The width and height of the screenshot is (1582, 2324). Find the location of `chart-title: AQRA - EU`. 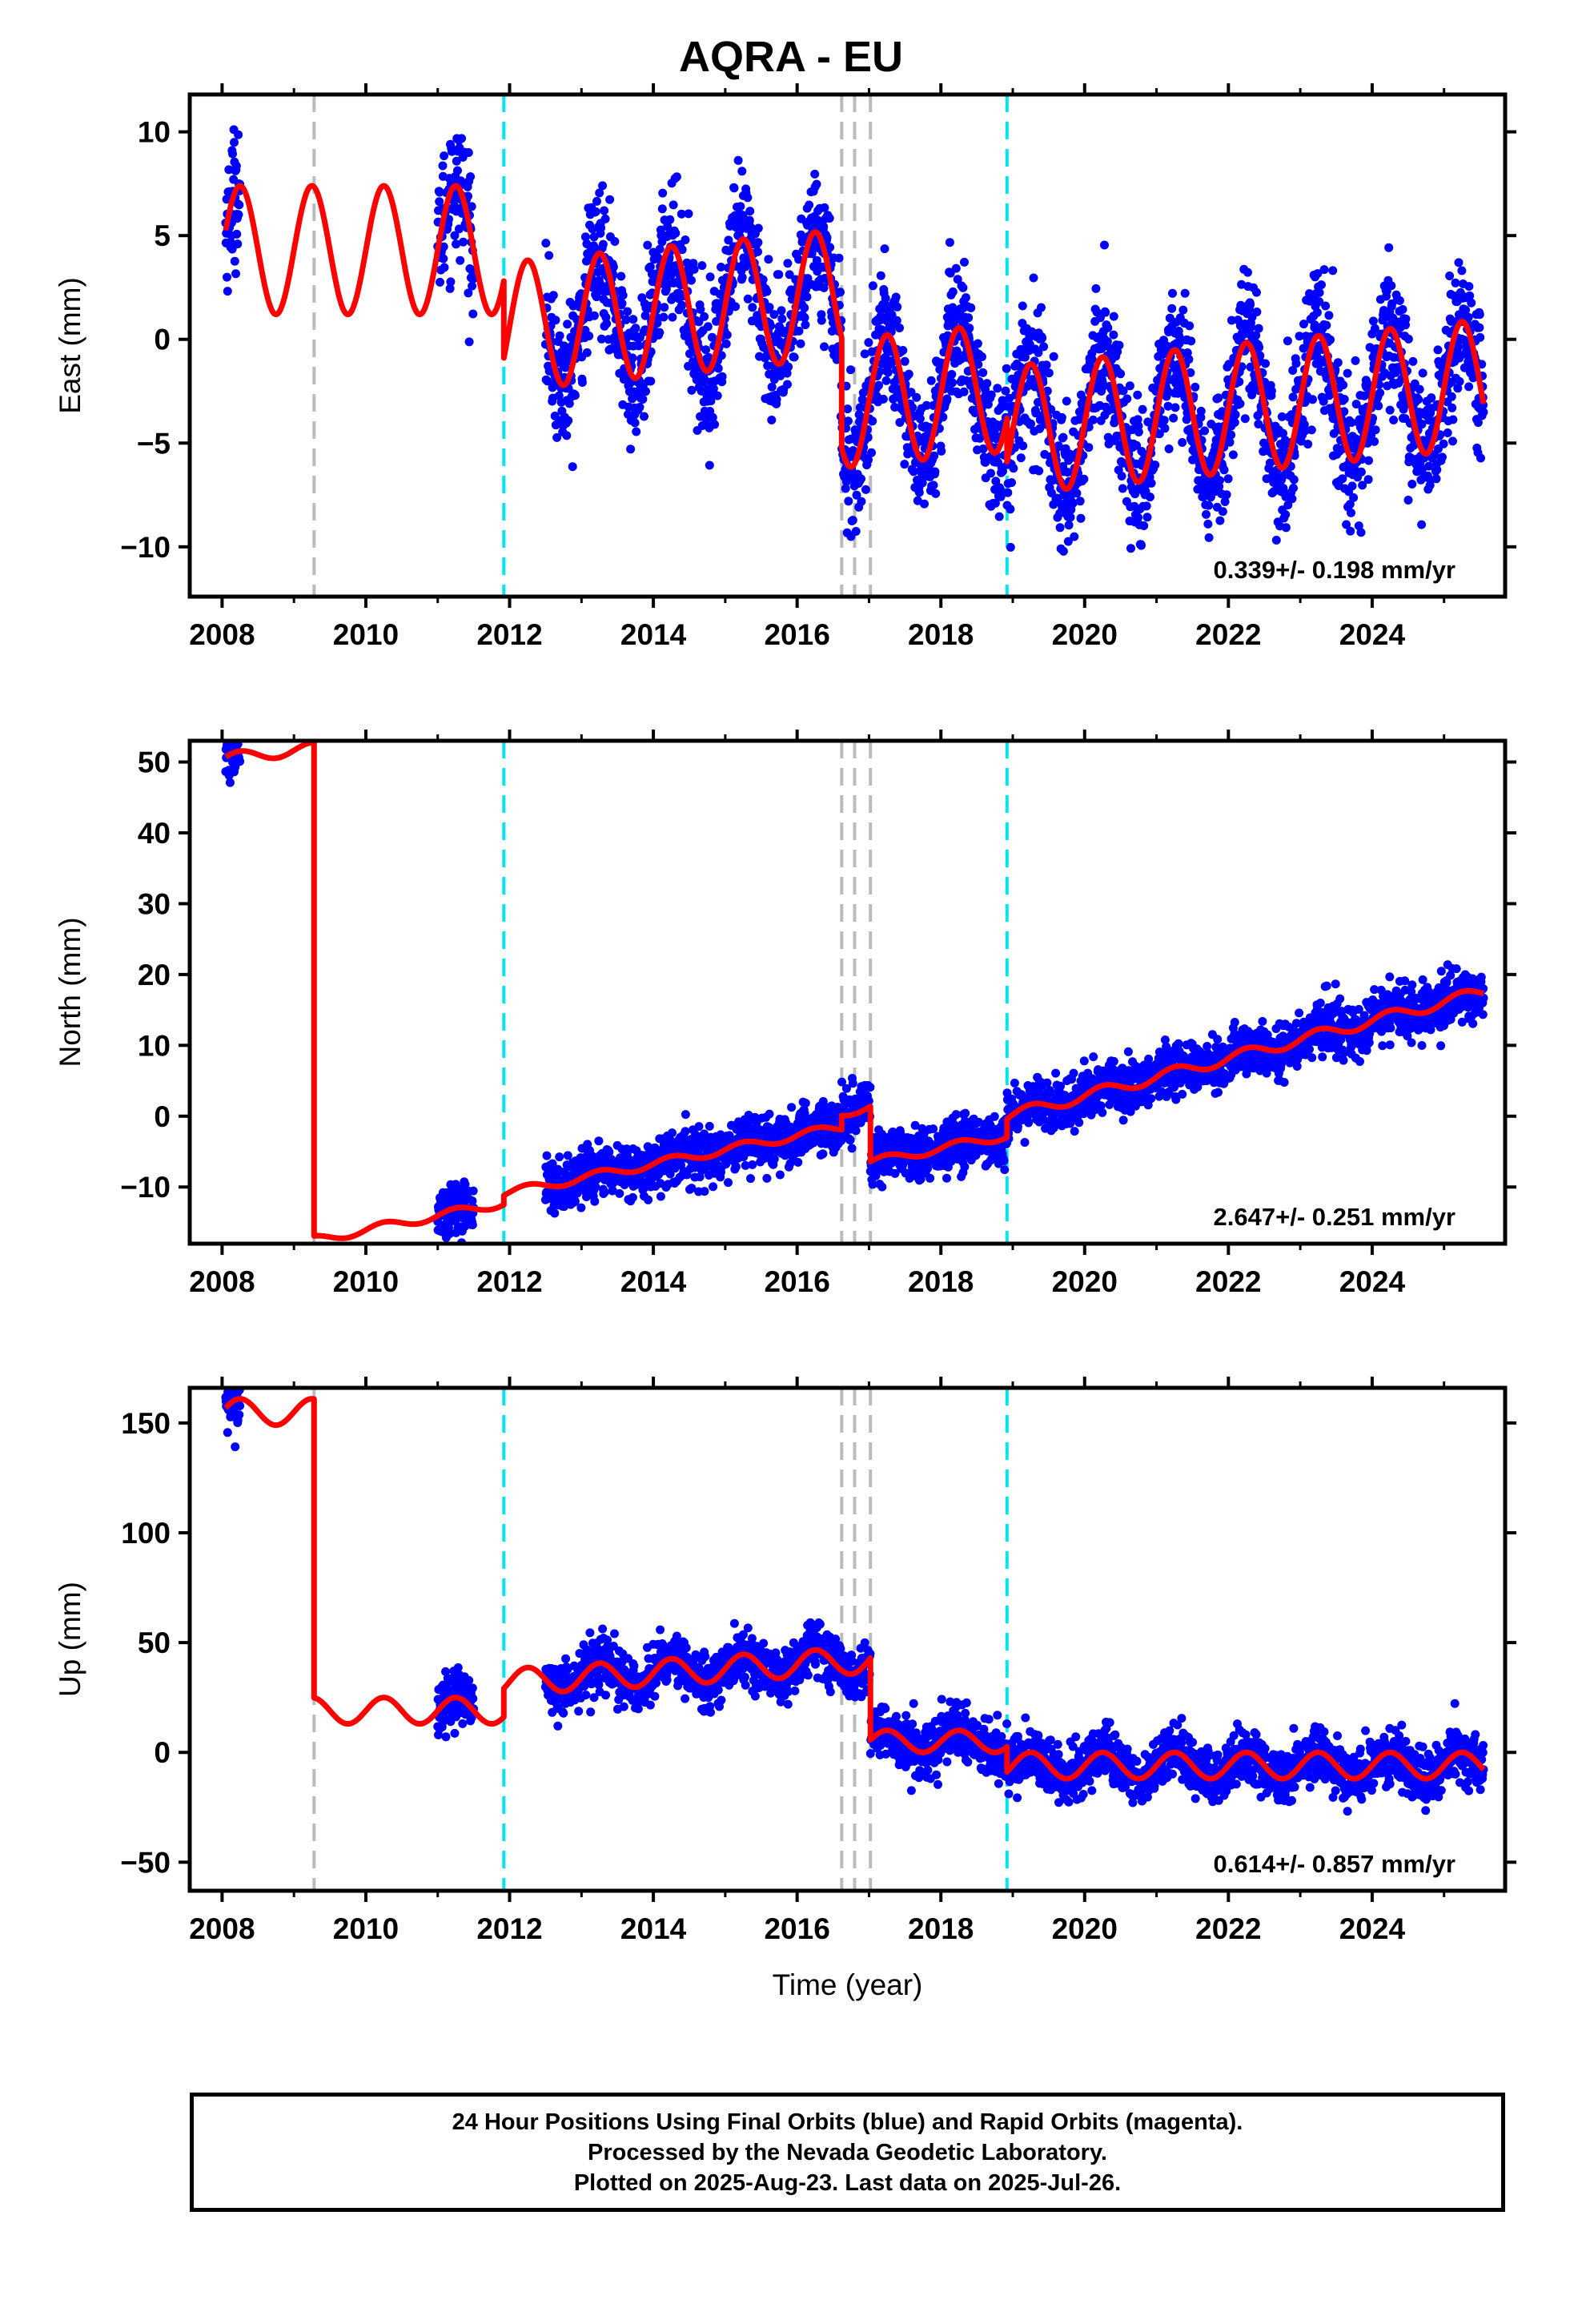

chart-title: AQRA - EU is located at coordinates (791, 57).